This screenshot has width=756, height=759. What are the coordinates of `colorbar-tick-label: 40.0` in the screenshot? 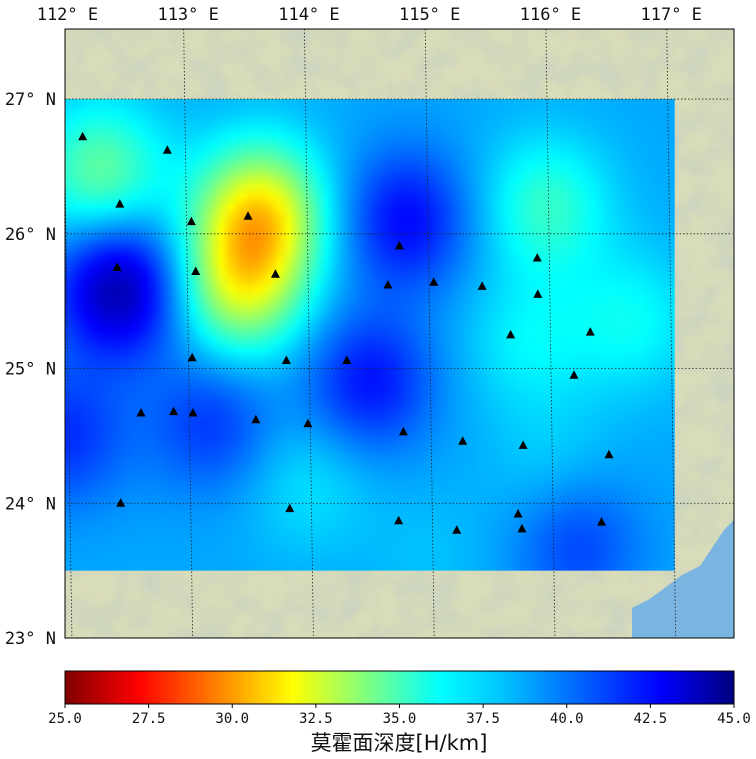 It's located at (567, 719).